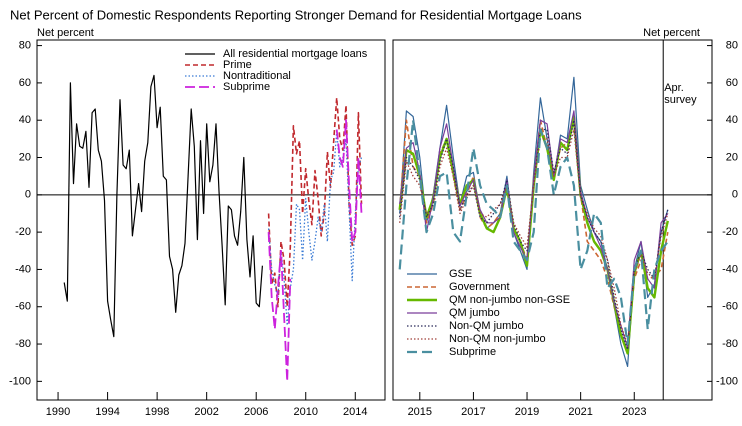 The width and height of the screenshot is (742, 426). What do you see at coordinates (674, 88) in the screenshot?
I see `annotation: Apr.` at bounding box center [674, 88].